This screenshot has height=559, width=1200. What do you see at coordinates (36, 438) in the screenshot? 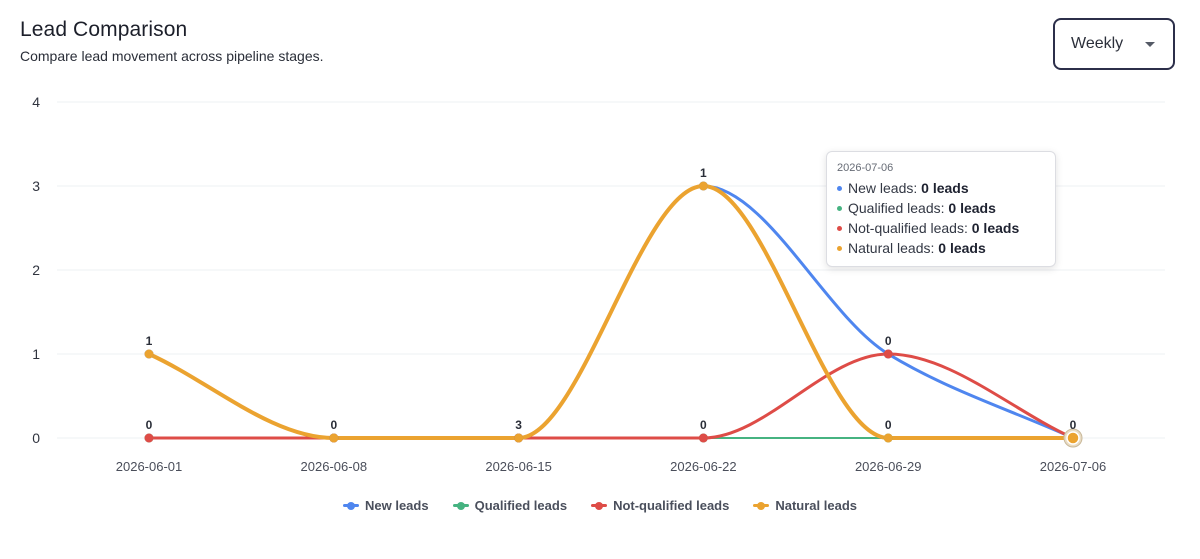
I see `y-tick-label: 0` at bounding box center [36, 438].